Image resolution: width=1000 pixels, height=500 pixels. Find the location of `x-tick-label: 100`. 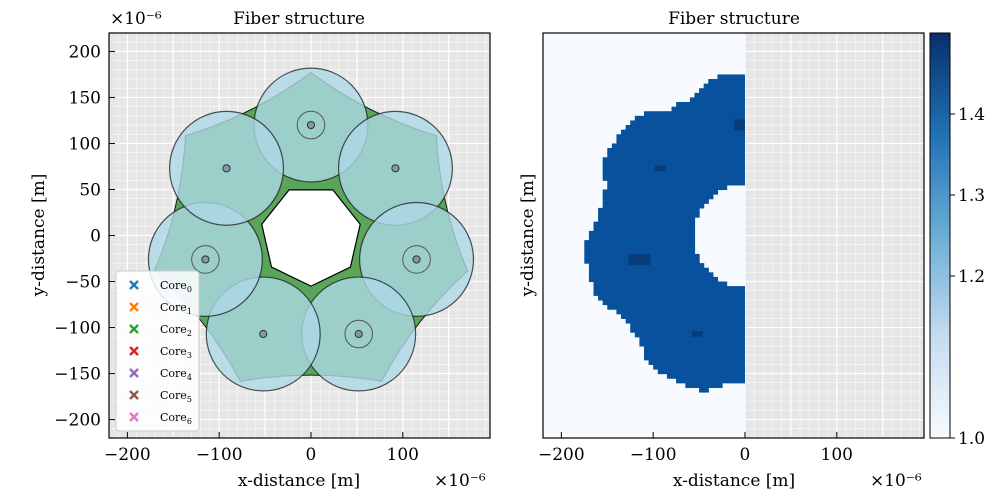

x-tick-label: 100 is located at coordinates (837, 455).